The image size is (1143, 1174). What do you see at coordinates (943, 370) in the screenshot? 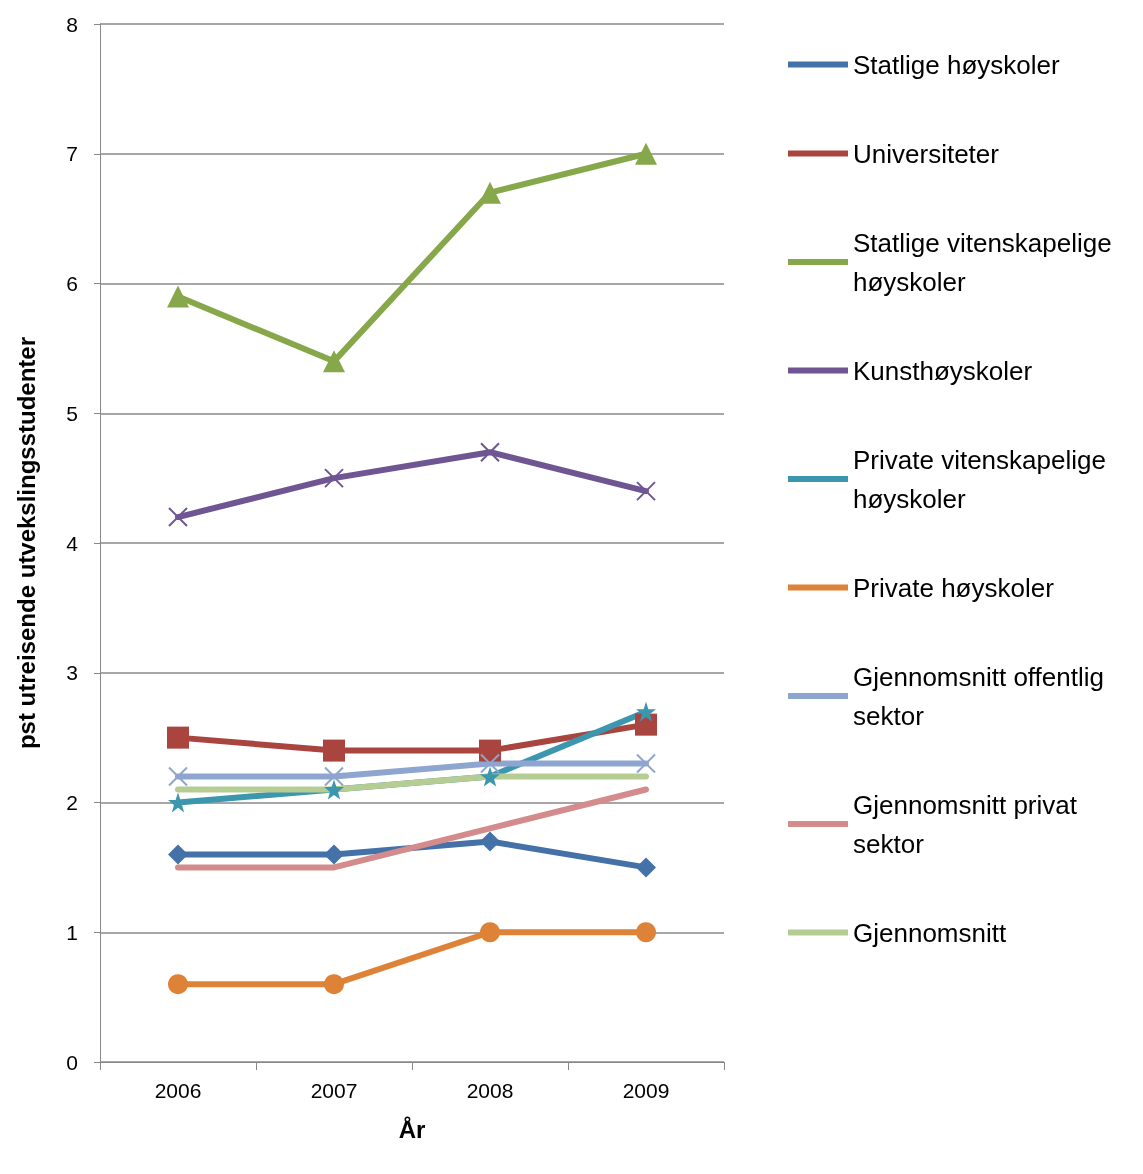
I see `legend-label: Kunsthøyskoler` at bounding box center [943, 370].